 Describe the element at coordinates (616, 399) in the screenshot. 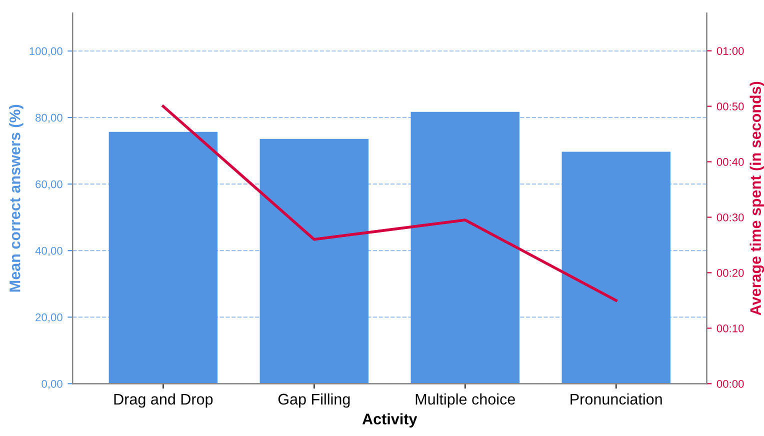

I see `x-tick-label: Pronunciation` at that location.